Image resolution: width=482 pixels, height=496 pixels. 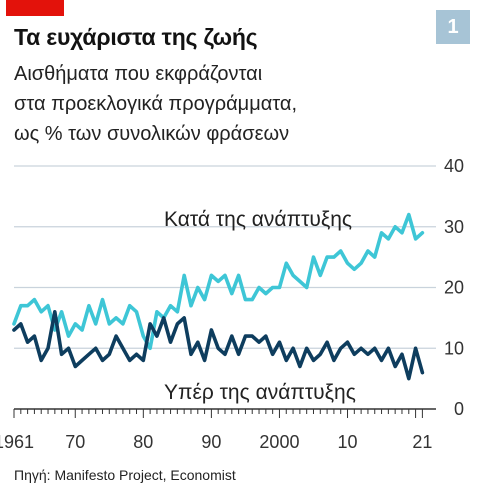 I want to click on x-tick-label: 90, so click(x=211, y=442).